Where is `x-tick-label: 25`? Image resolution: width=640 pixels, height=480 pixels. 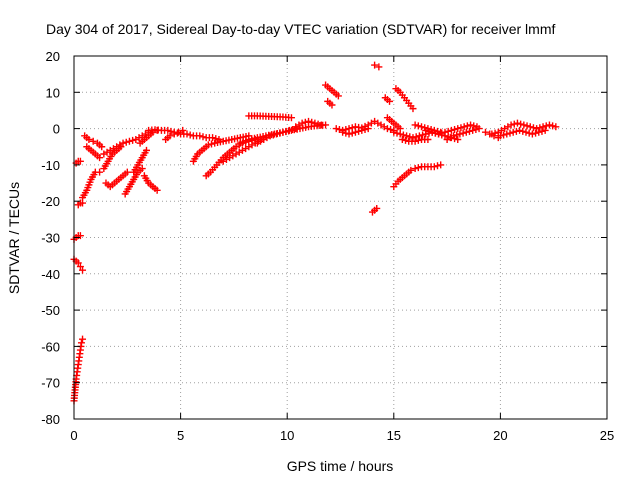
x-tick-label: 25 is located at coordinates (607, 435).